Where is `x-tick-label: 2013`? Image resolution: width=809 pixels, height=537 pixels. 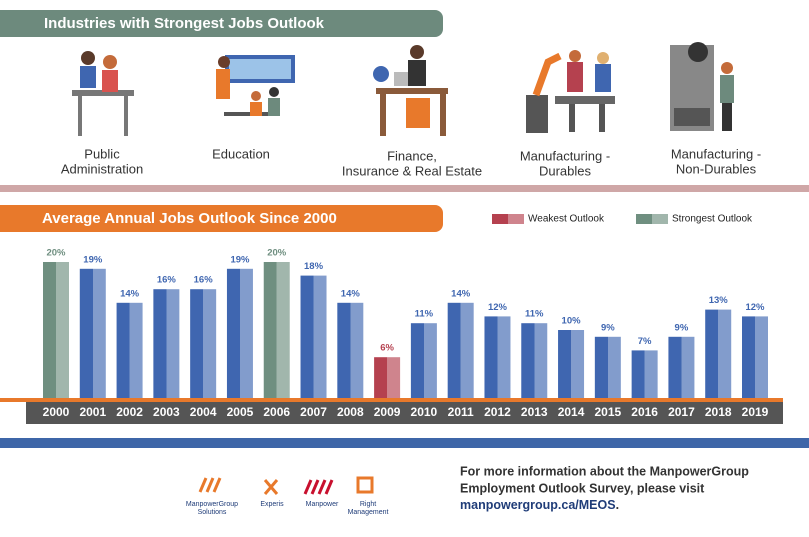
x-tick-label: 2013 is located at coordinates (534, 412).